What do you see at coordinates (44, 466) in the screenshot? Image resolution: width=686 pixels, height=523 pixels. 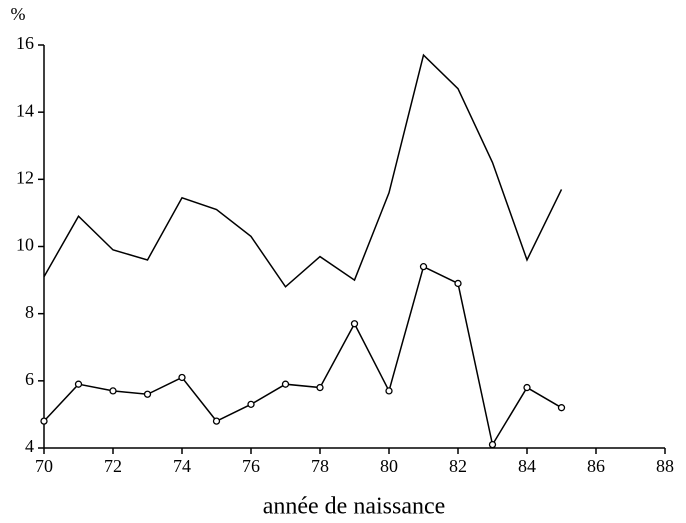 I see `x-tick-label: 70` at bounding box center [44, 466].